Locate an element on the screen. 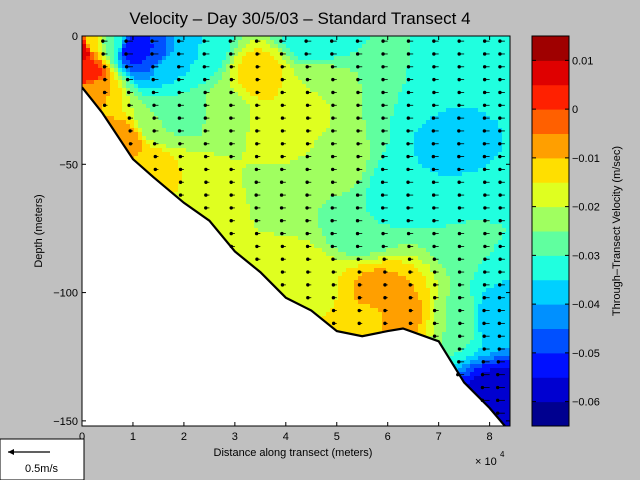 Image resolution: width=640 pixels, height=480 pixels. x-tick-label: 7 is located at coordinates (439, 437).